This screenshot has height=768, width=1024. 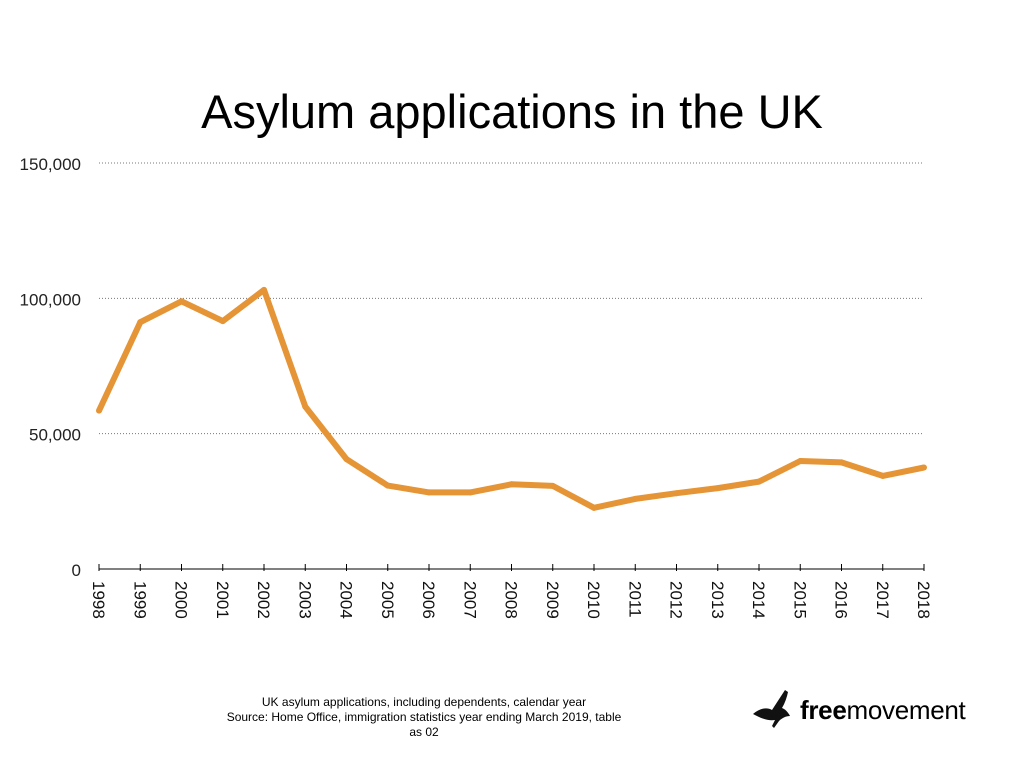 What do you see at coordinates (758, 600) in the screenshot?
I see `x-tick-label: 2014` at bounding box center [758, 600].